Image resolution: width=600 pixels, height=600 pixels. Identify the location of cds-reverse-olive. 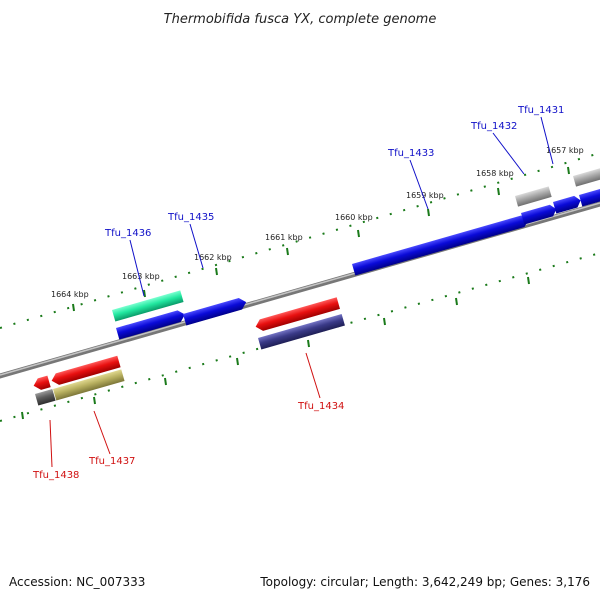
(89, 385).